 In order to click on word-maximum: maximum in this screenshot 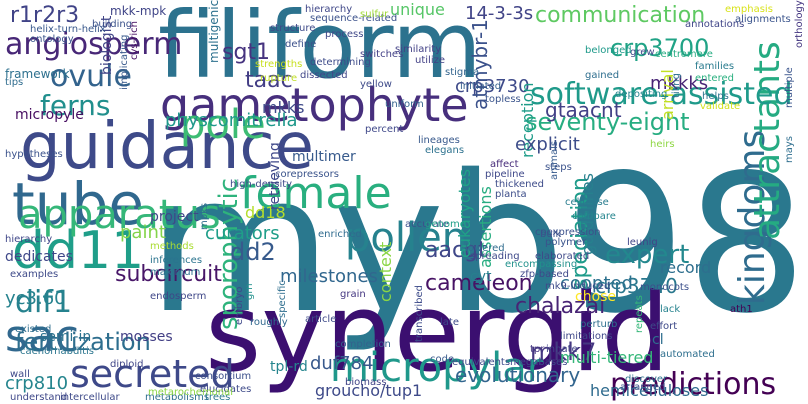, I will do `click(175, 272)`.